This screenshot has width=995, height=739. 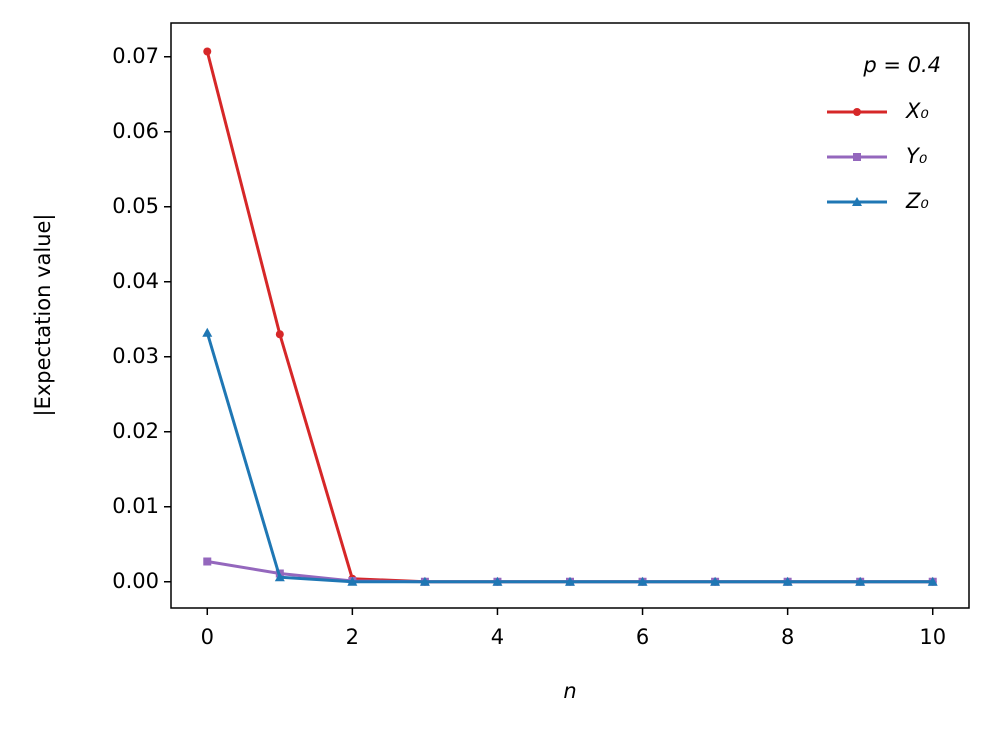 What do you see at coordinates (901, 65) in the screenshot?
I see `legend-title: p = 0.4` at bounding box center [901, 65].